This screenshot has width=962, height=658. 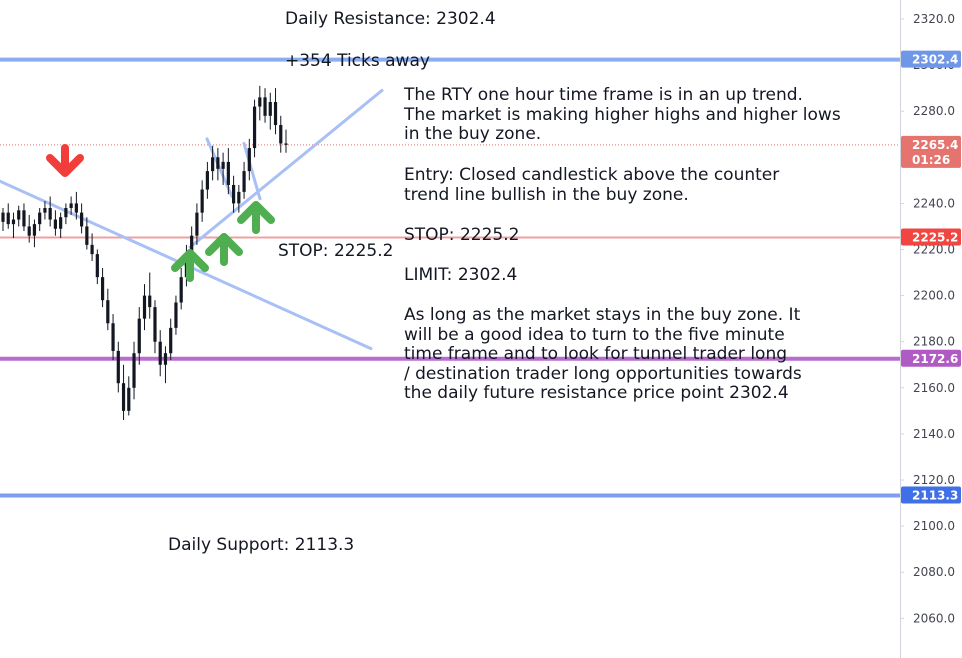 I want to click on counter-trend-line, so click(x=186, y=265).